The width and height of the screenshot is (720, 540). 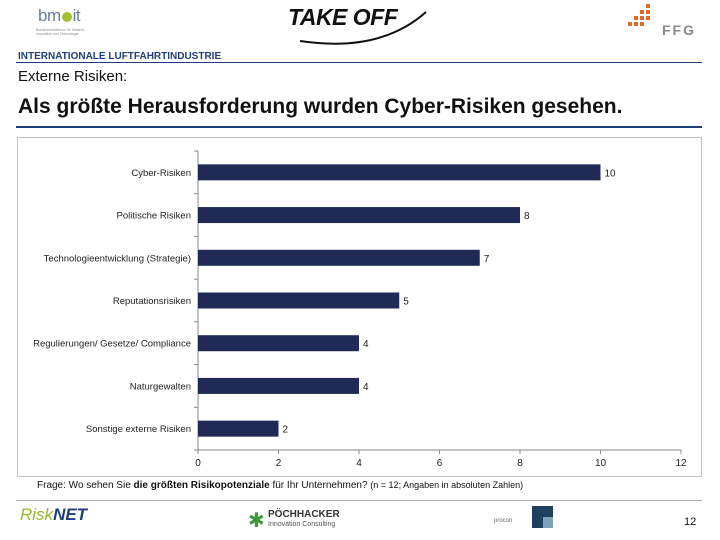 I want to click on x-tick-label: 0, so click(x=198, y=463).